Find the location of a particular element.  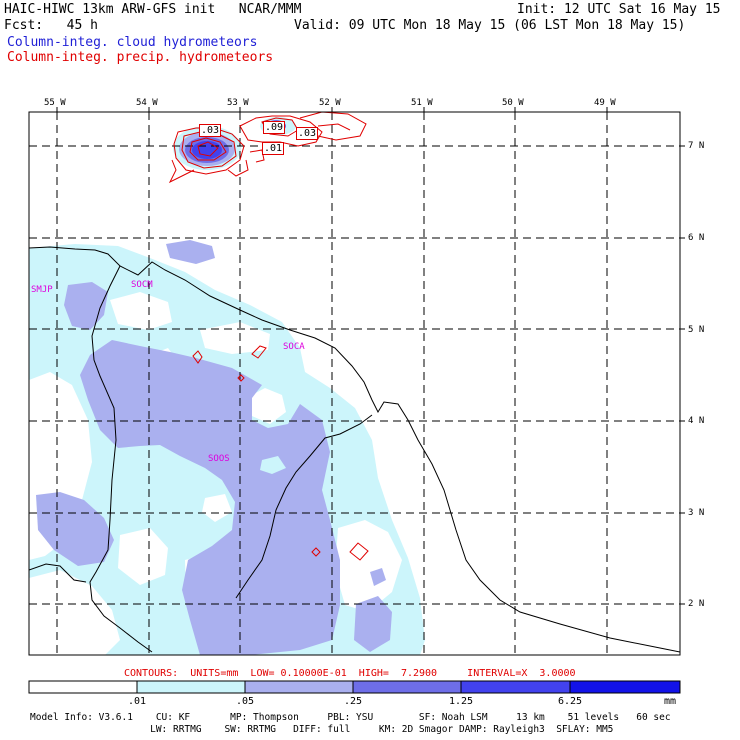

station-label: SOCA is located at coordinates (294, 347).